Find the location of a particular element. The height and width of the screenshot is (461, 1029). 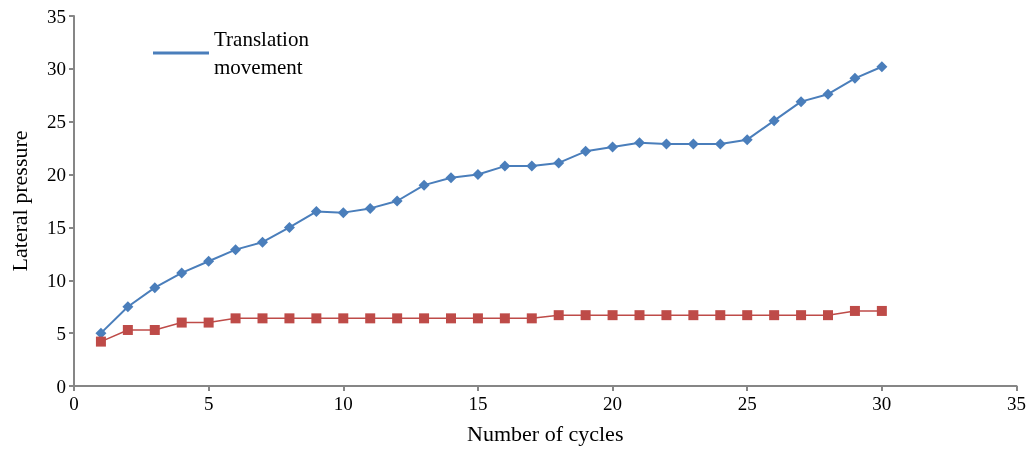

y-tick-label: 30 is located at coordinates (56, 69).